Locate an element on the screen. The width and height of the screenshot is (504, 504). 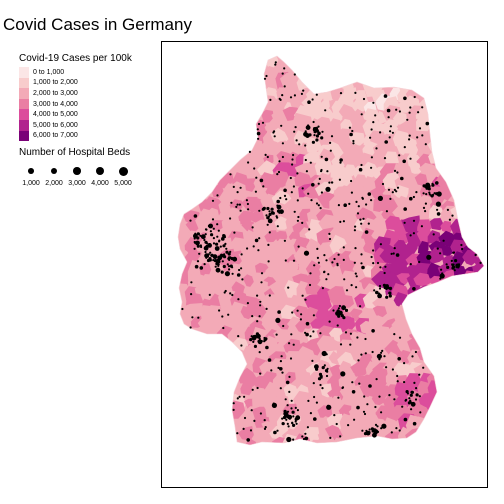
fill-legend-item: 2,000 to 3,000 is located at coordinates (48, 93).